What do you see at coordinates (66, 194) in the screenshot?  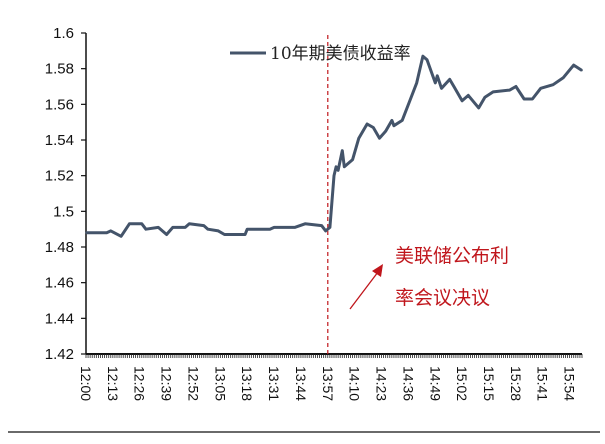 I see `y-axis: 1.42 1.44 1.46 1.48 1.5 1.52 1.54 1.56 1.58 1.6` at bounding box center [66, 194].